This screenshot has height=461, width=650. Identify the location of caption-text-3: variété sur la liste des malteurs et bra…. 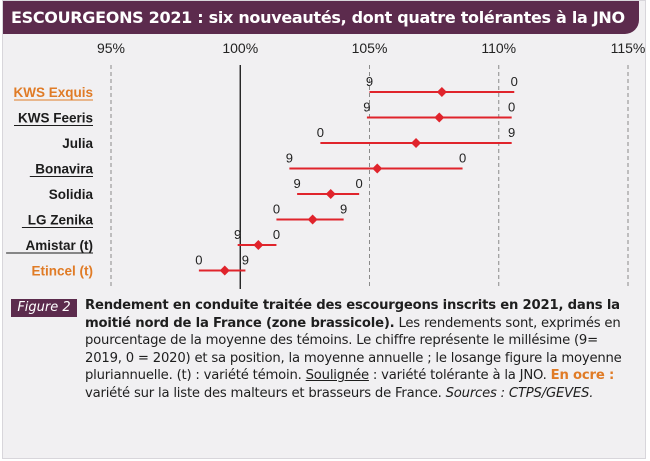
(265, 393).